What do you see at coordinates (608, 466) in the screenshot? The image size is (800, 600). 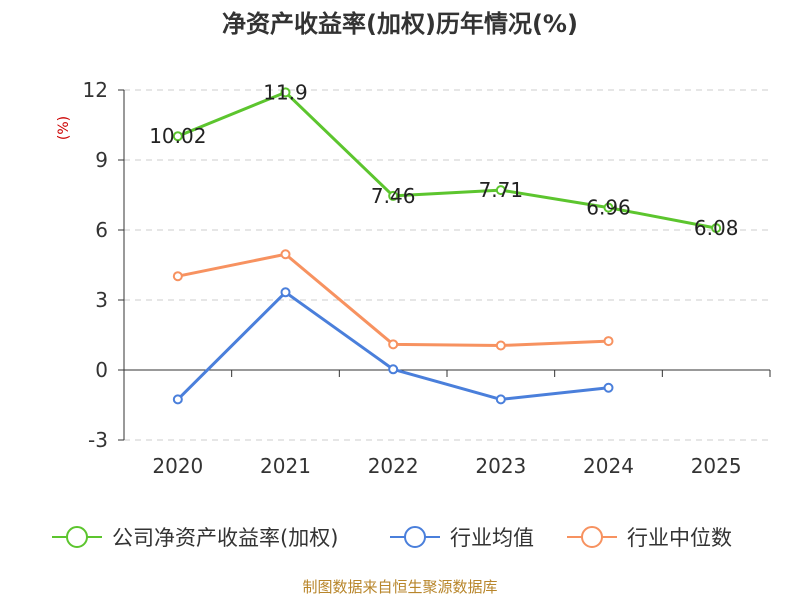 I see `x-tick-label: 2024` at bounding box center [608, 466].